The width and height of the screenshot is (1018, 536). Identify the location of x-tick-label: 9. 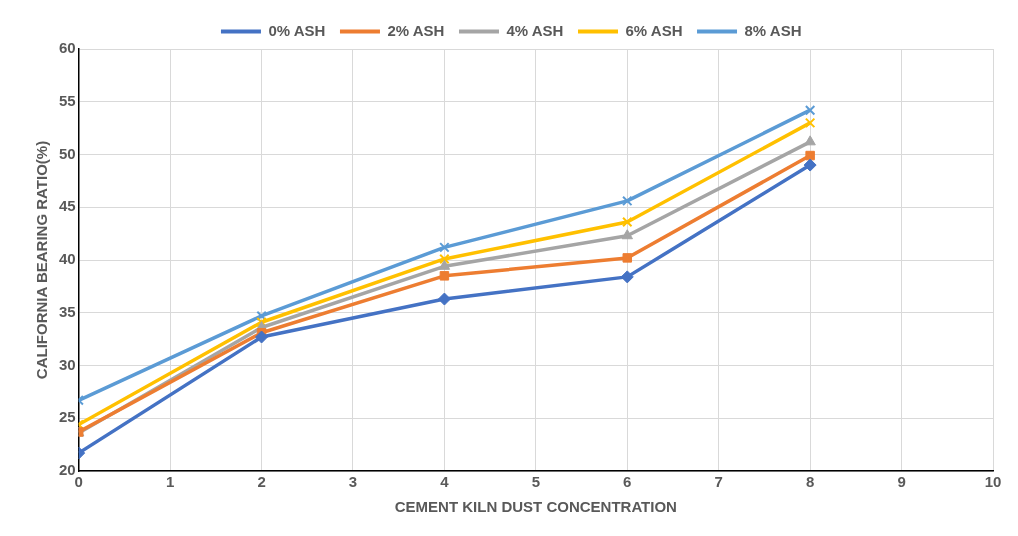
(901, 482).